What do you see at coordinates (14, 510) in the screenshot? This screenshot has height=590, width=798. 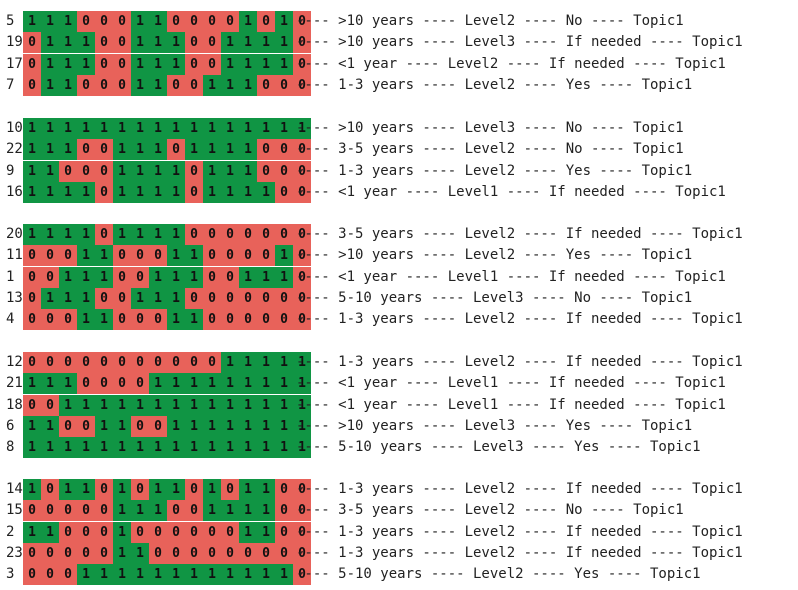 I see `row-id: 15` at bounding box center [14, 510].